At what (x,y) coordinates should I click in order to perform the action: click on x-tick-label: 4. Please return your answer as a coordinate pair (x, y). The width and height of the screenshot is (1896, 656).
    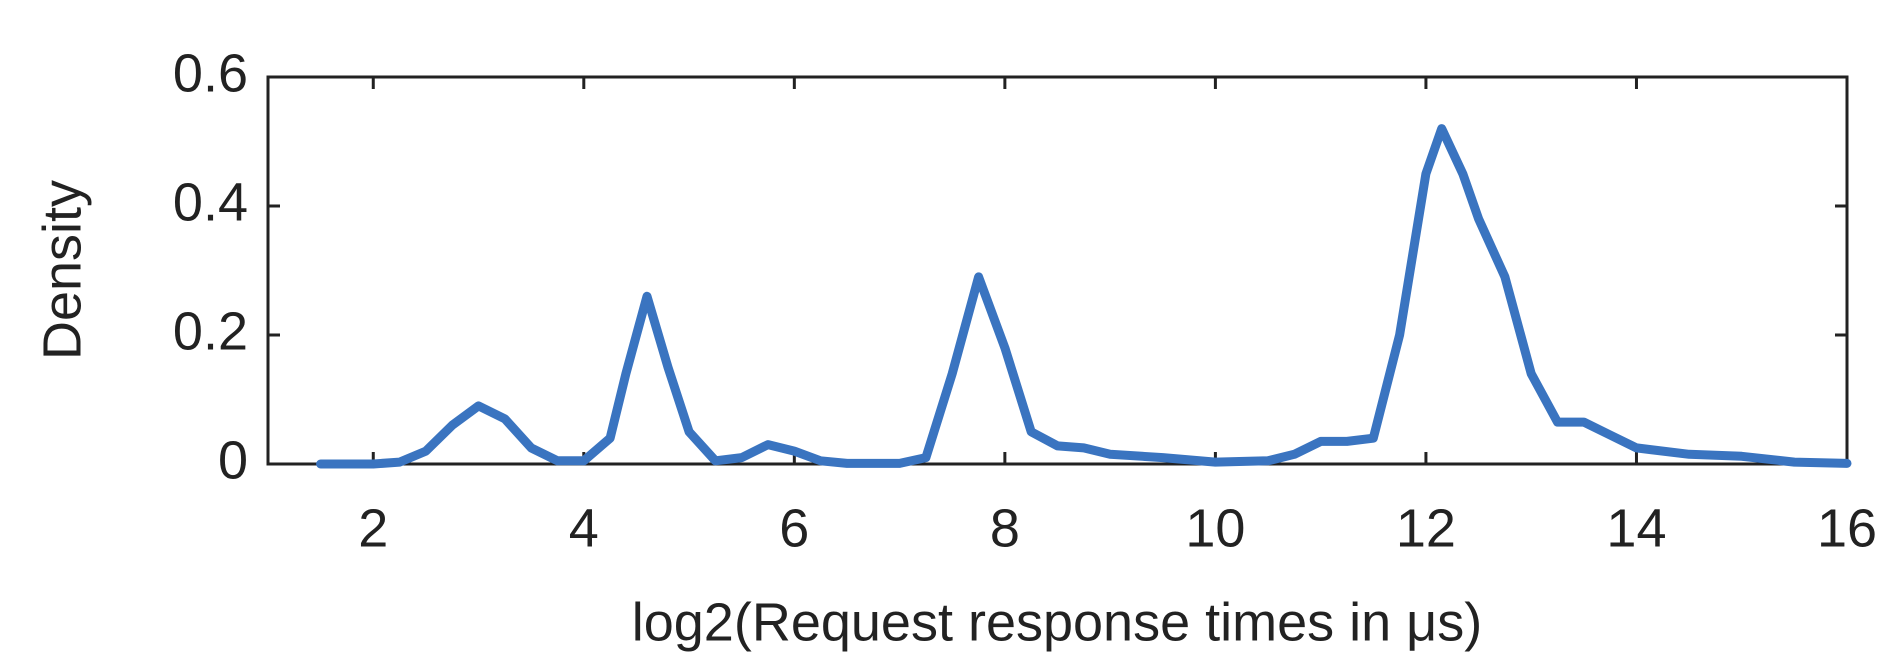
    Looking at the image, I should click on (584, 528).